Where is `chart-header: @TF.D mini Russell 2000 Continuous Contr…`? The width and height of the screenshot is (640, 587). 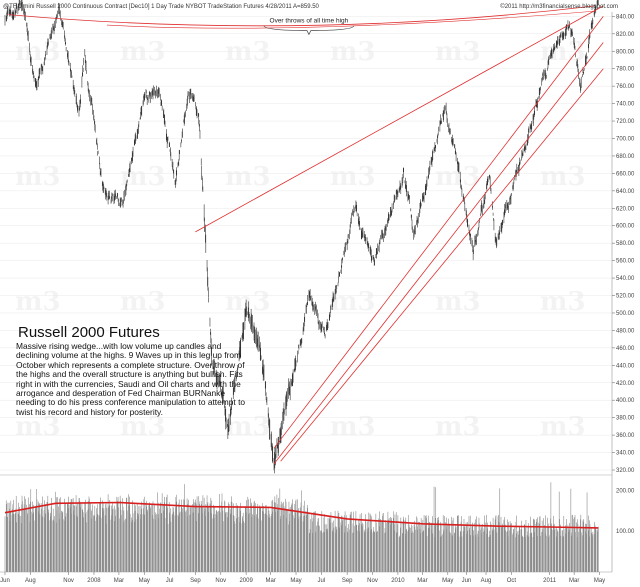
chart-header: @TF.D mini Russell 2000 Continuous Contr… is located at coordinates (161, 7).